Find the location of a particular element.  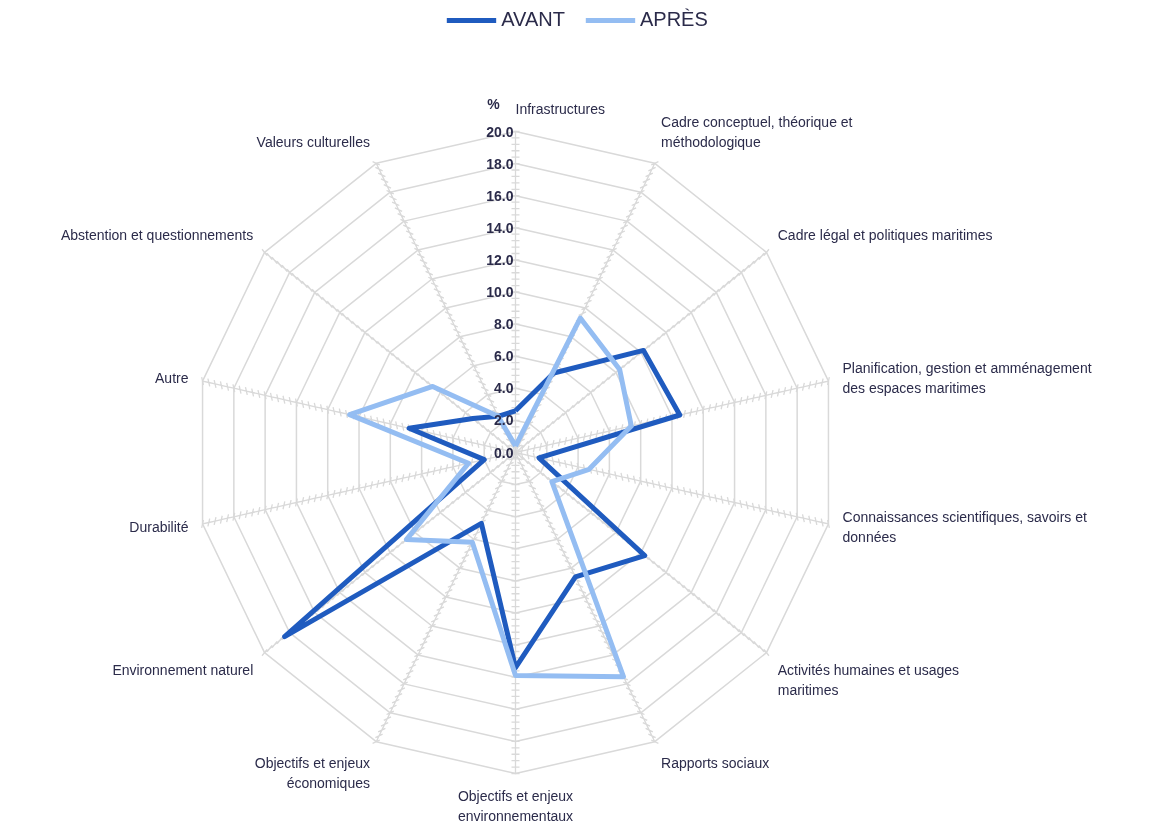

spoke-label: Autre is located at coordinates (172, 377).